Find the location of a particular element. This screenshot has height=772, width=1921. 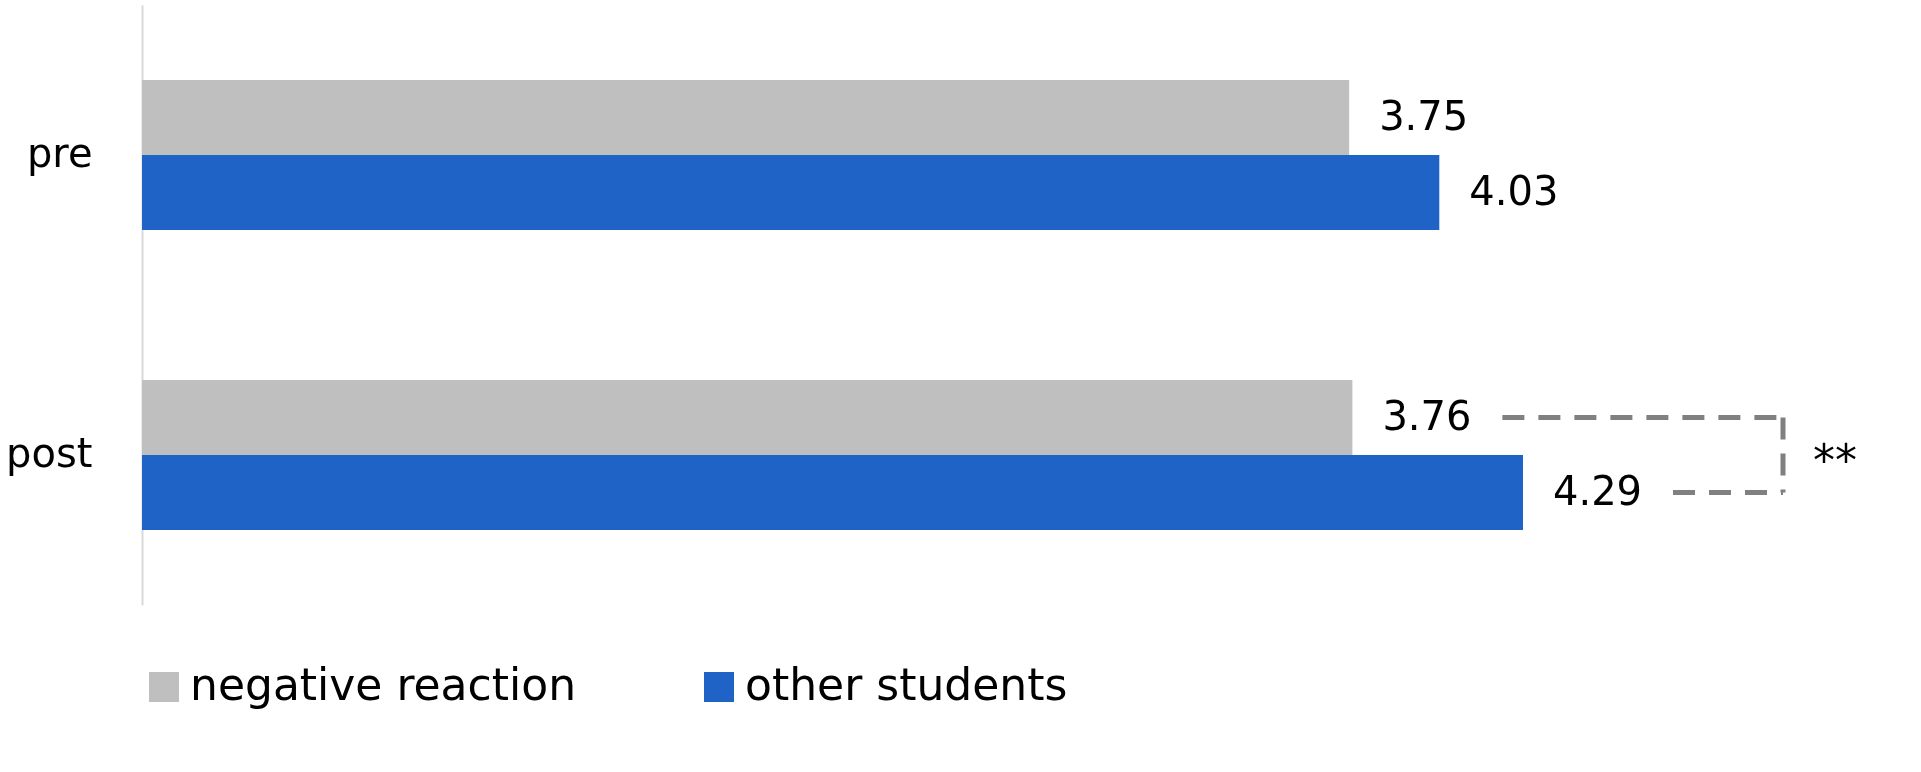

y-tick-label: pre is located at coordinates (59, 153).